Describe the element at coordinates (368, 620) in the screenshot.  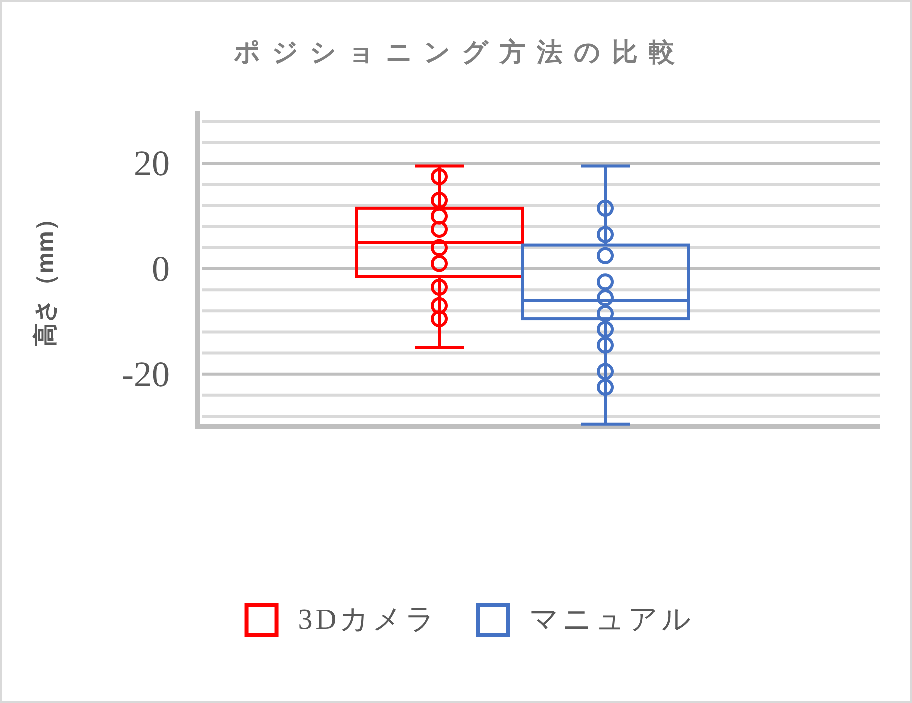
I see `legend-label: 3Dカメラ` at that location.